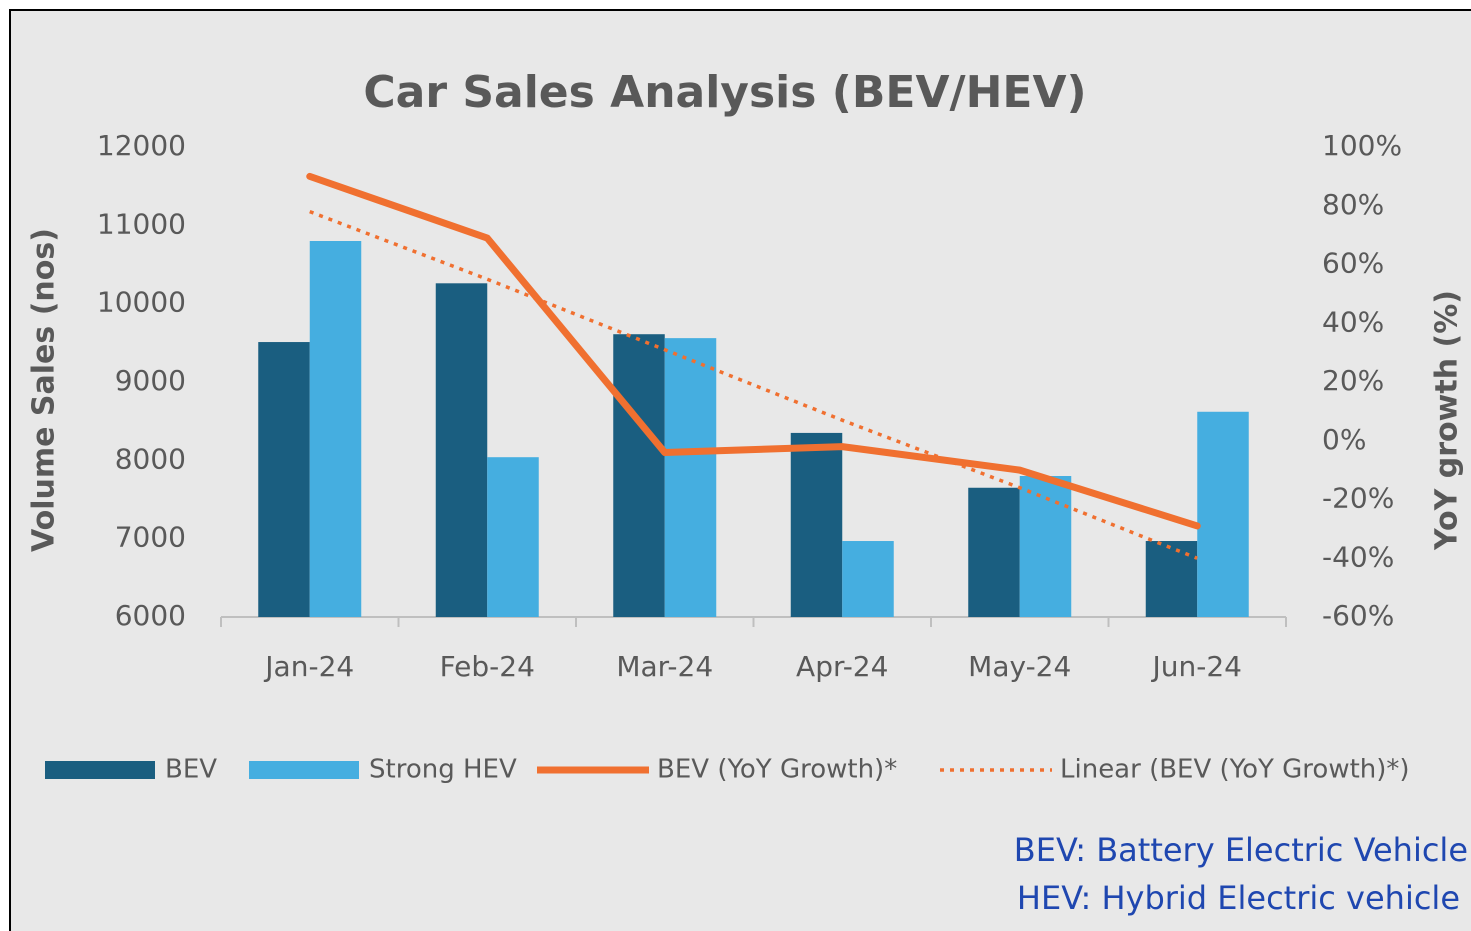  What do you see at coordinates (141, 302) in the screenshot?
I see `y-tick-label: 10000` at bounding box center [141, 302].